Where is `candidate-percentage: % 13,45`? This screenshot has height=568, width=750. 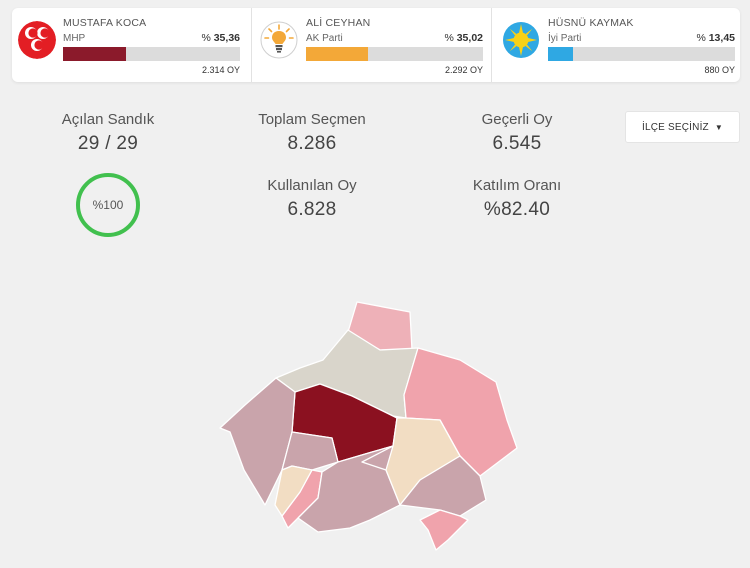
candidate-percentage: % 13,45 is located at coordinates (715, 38).